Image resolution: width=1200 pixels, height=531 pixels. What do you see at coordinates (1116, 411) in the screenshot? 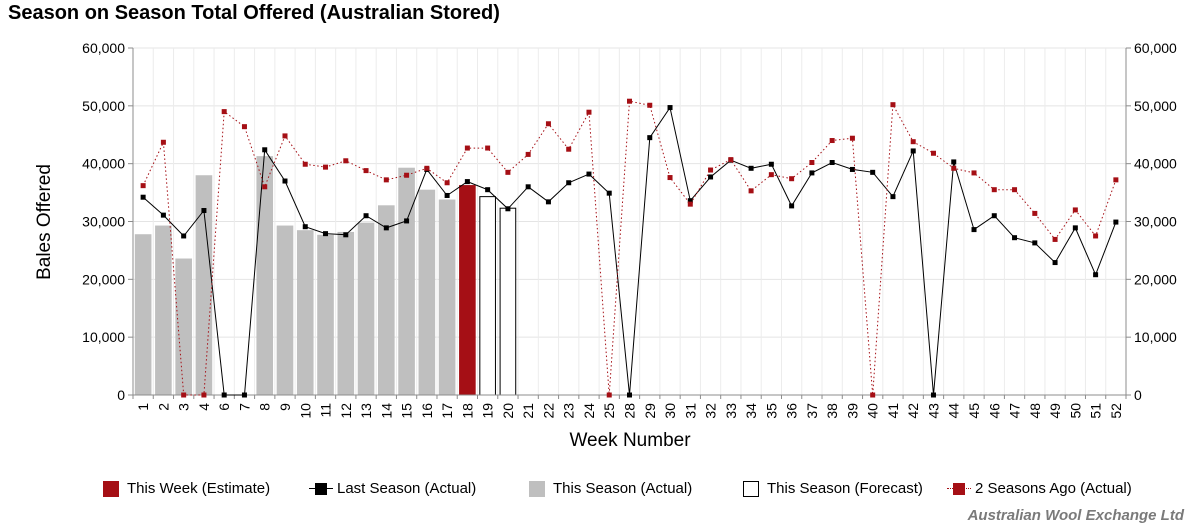
I see `x-tick-label-52: 52` at bounding box center [1116, 411].